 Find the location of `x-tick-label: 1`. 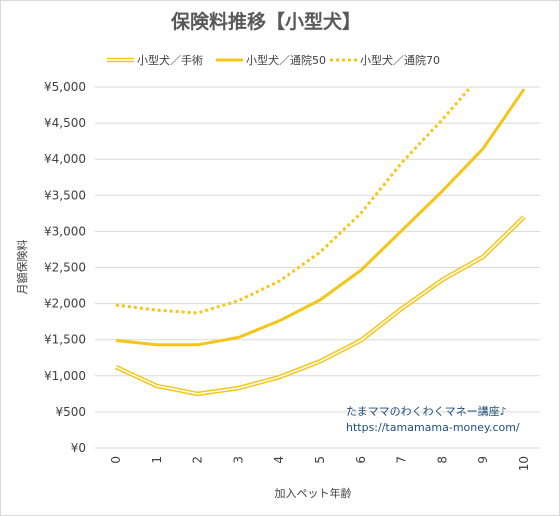

x-tick-label: 1 is located at coordinates (157, 460).